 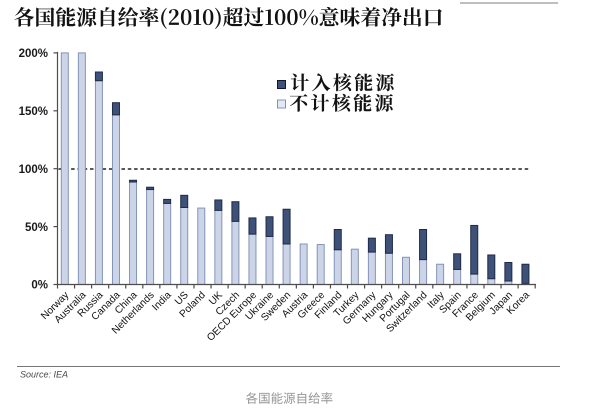 I want to click on svg-text: 100%, so click(x=33, y=170).